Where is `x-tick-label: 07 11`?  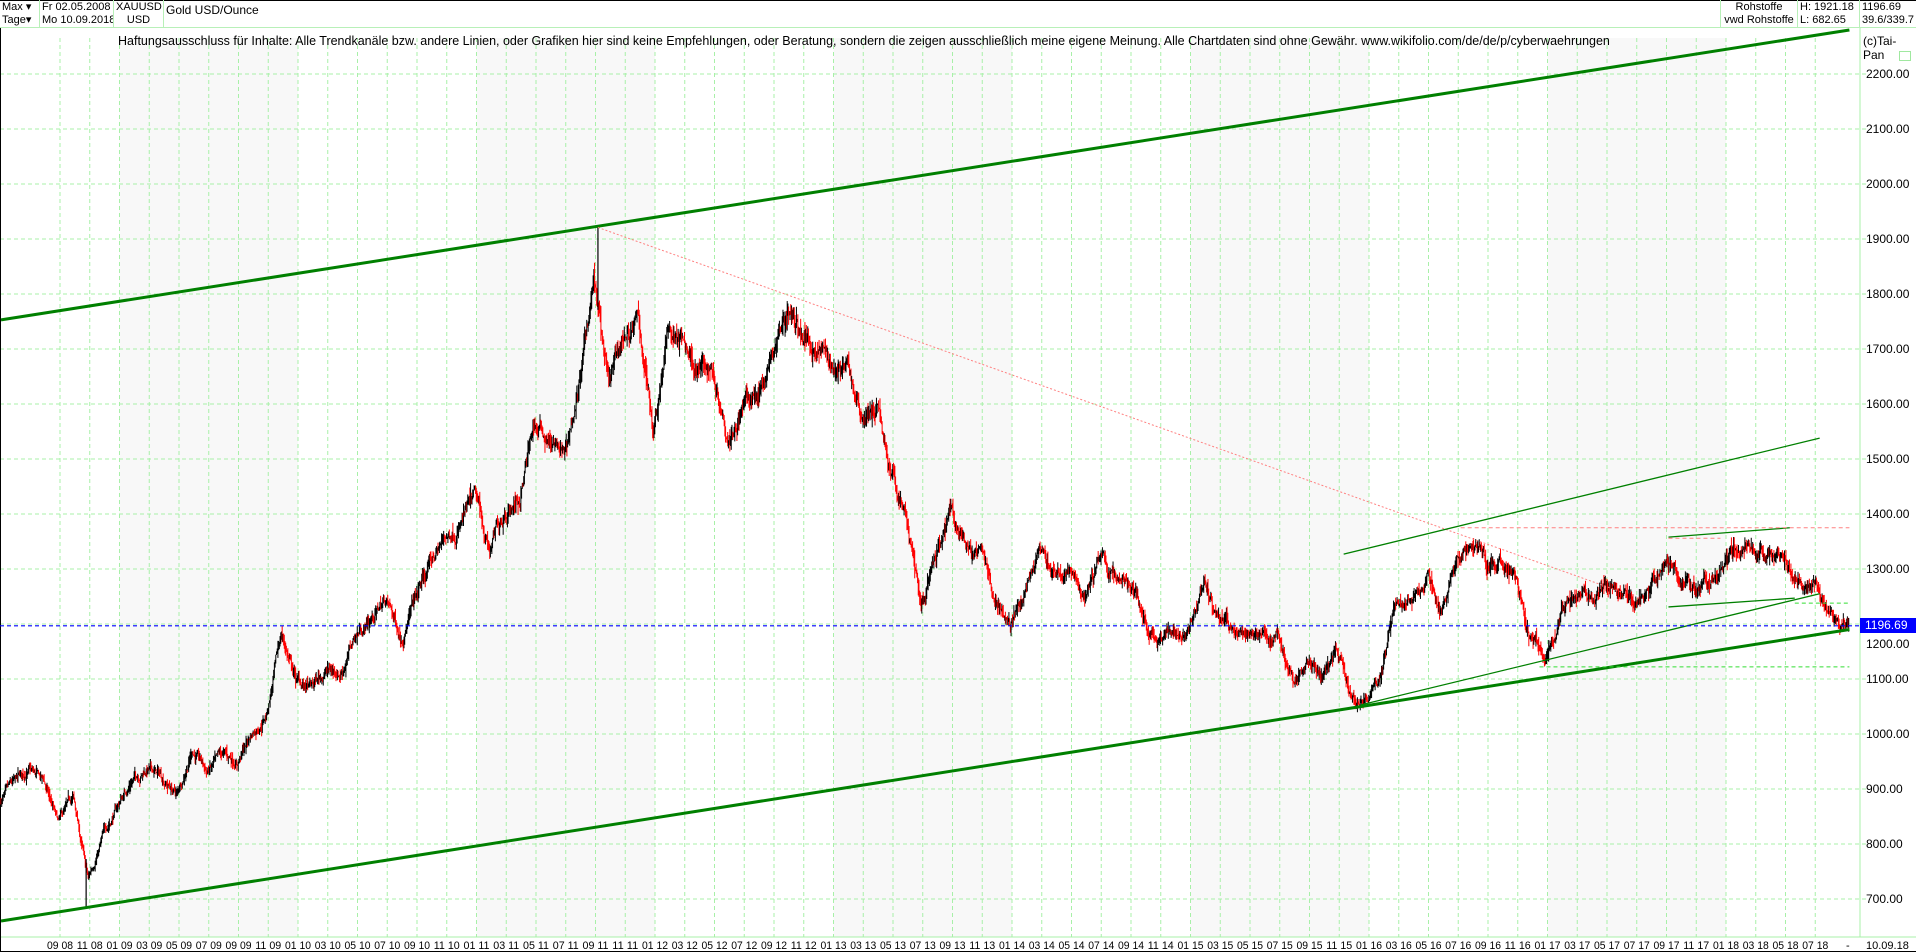
x-tick-label: 07 11 is located at coordinates (566, 946).